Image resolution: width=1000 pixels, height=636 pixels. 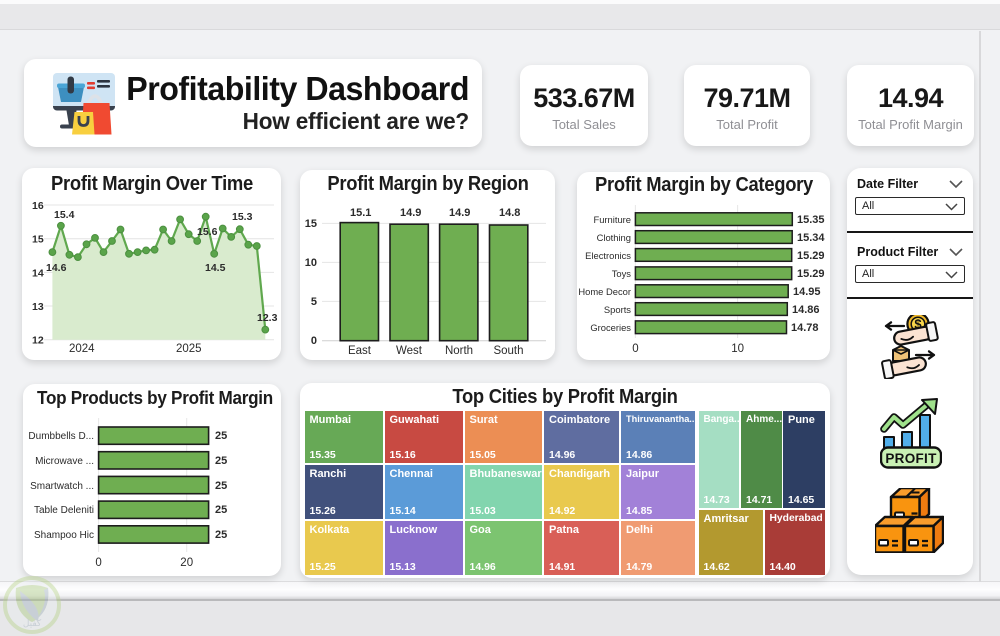 What do you see at coordinates (38, 341) in the screenshot?
I see `svg-text: 12` at bounding box center [38, 341].